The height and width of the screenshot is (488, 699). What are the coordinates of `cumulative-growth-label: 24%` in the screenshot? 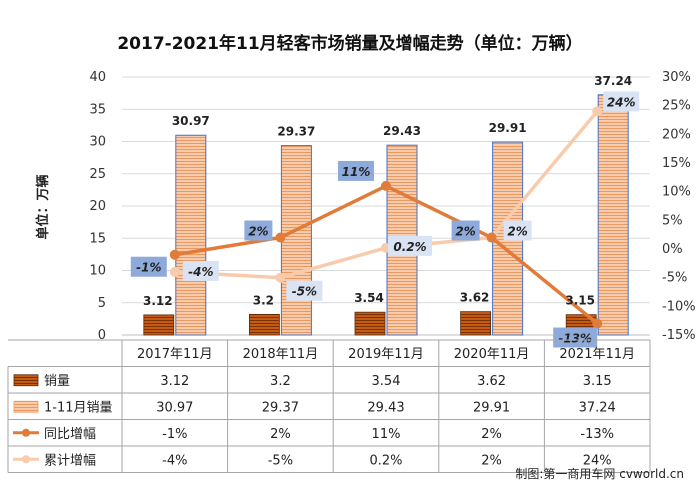 It's located at (621, 102).